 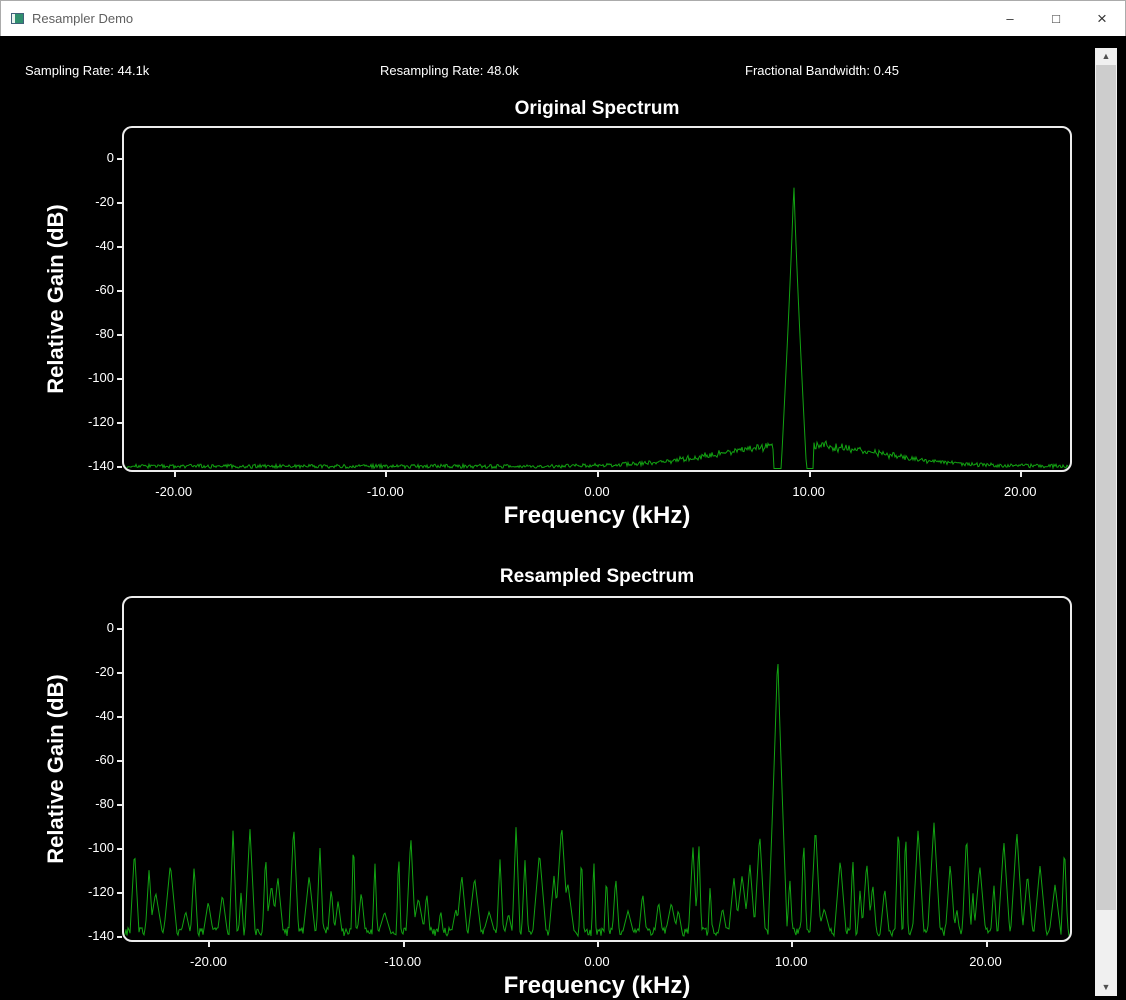 What do you see at coordinates (1106, 987) in the screenshot?
I see `scrollbar-down-arrow-icon: ▼` at bounding box center [1106, 987].